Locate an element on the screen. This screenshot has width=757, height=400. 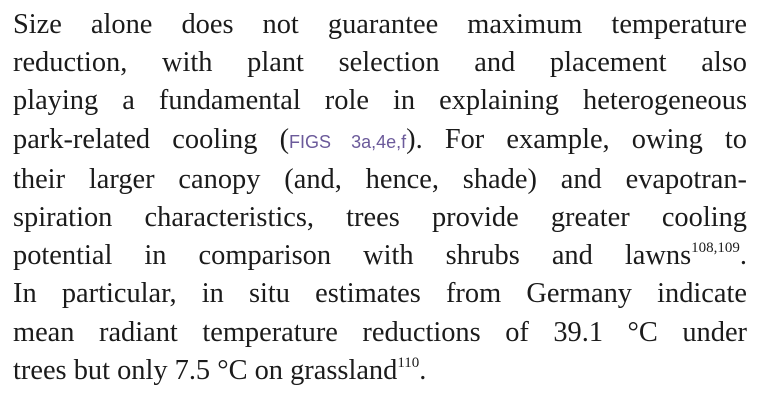
text-line-10-body: trees but only 7.5 °C on grassland is located at coordinates (205, 370).